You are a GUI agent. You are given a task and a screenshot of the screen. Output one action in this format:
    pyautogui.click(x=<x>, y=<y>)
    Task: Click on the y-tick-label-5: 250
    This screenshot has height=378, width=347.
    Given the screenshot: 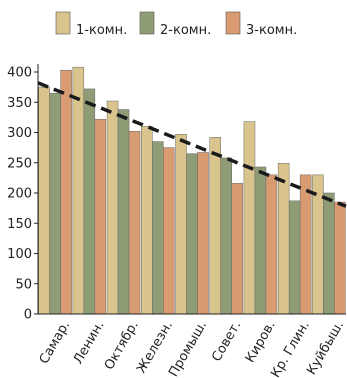 What is the action you would take?
    pyautogui.click(x=19, y=163)
    